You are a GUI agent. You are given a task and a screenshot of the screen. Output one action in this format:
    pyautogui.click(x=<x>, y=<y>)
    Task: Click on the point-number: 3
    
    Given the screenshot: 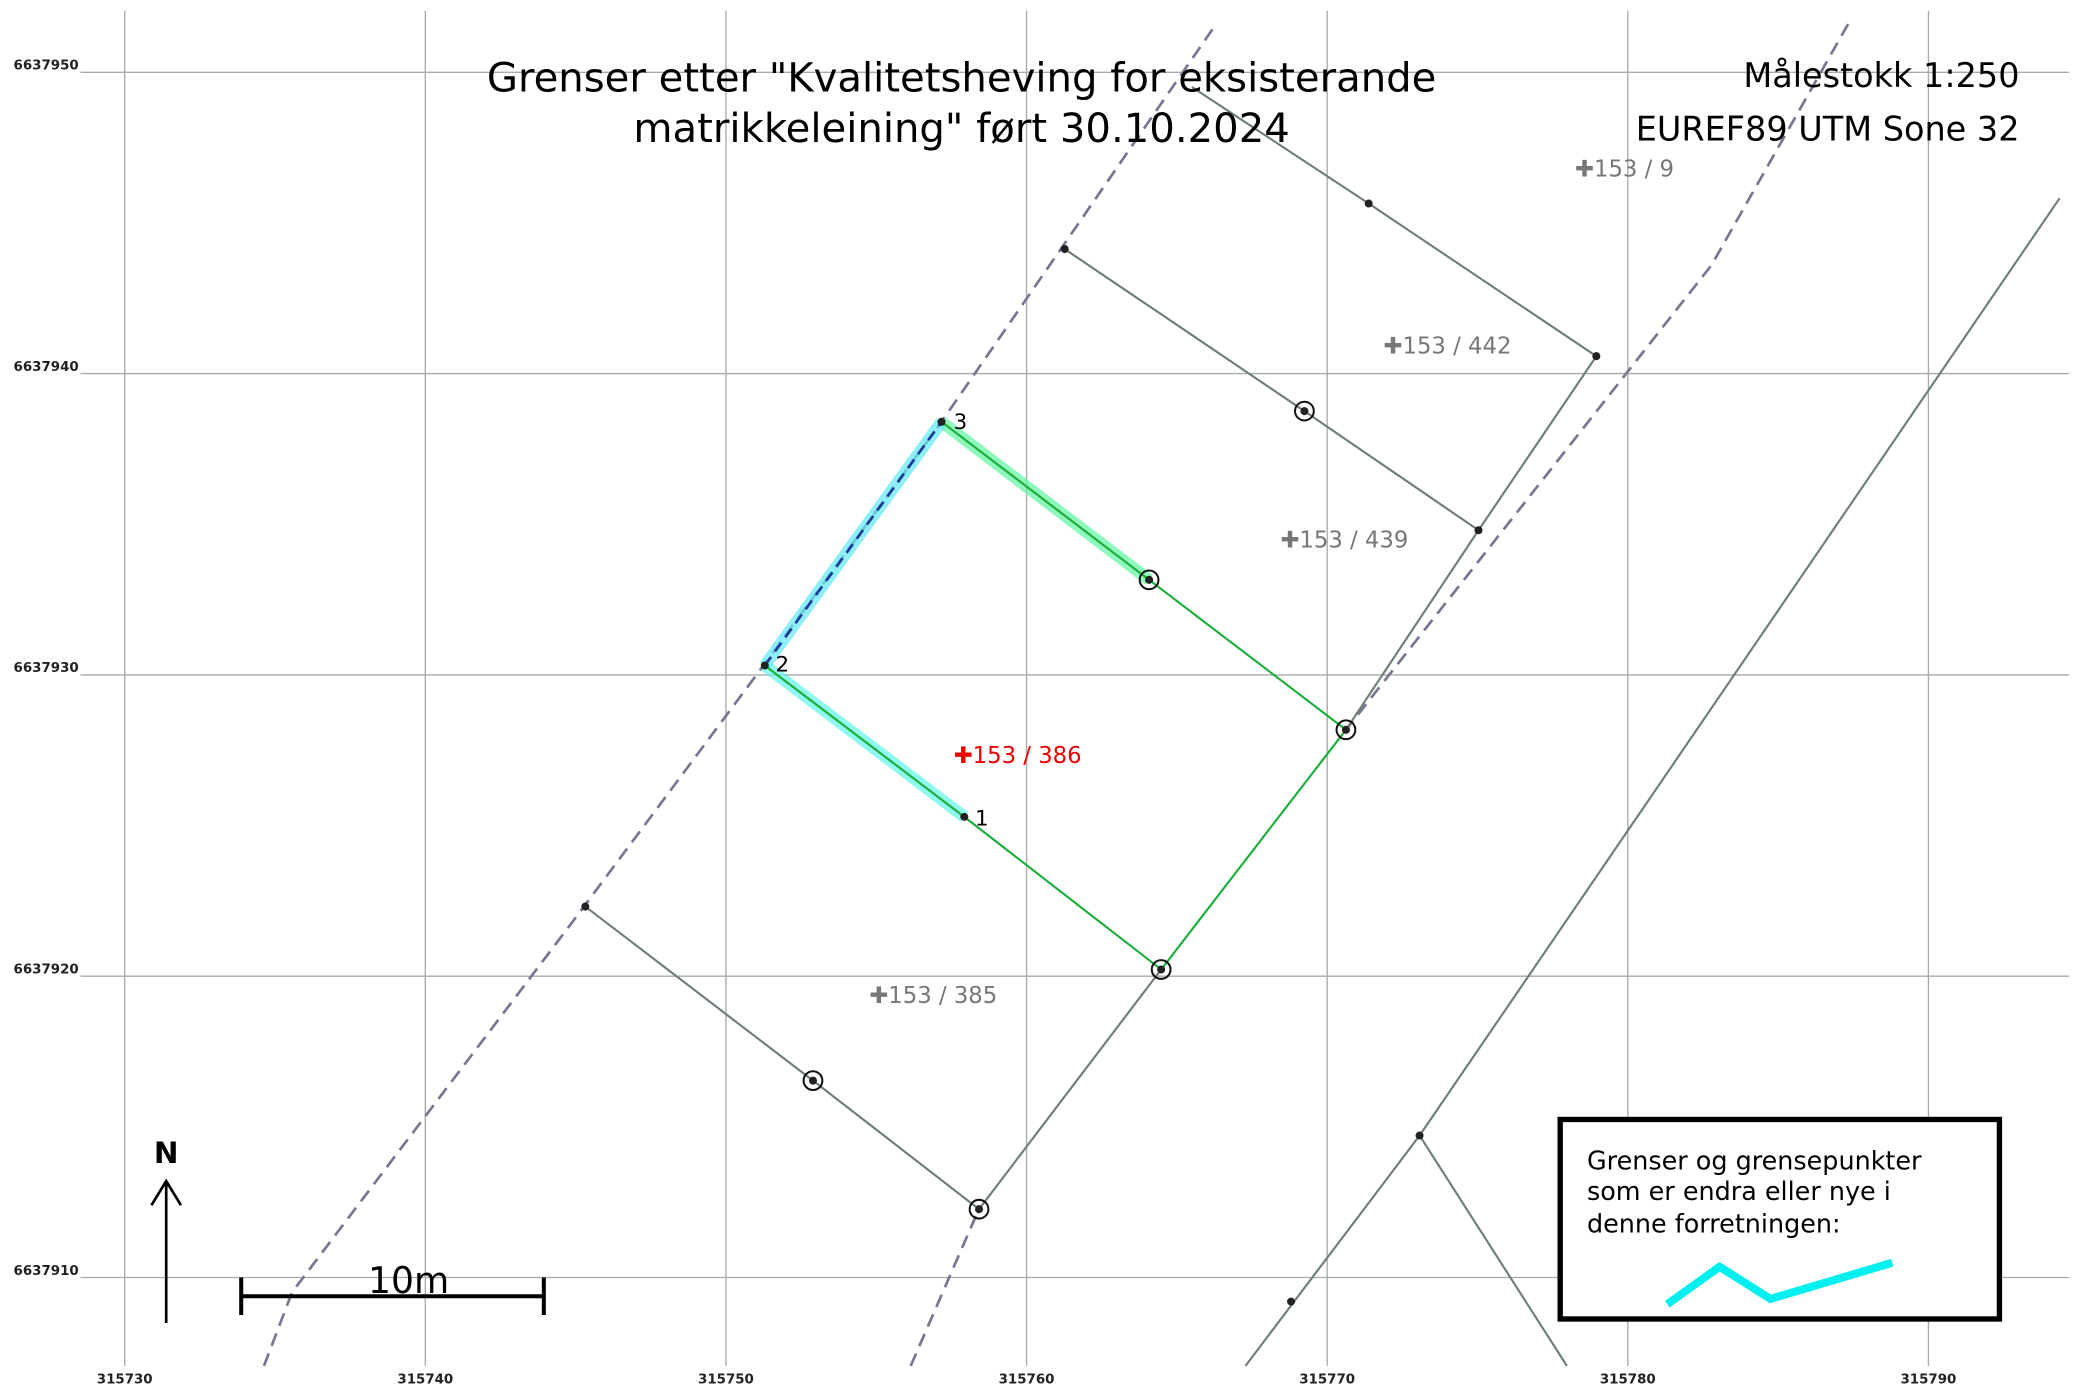 What is the action you would take?
    pyautogui.click(x=961, y=422)
    